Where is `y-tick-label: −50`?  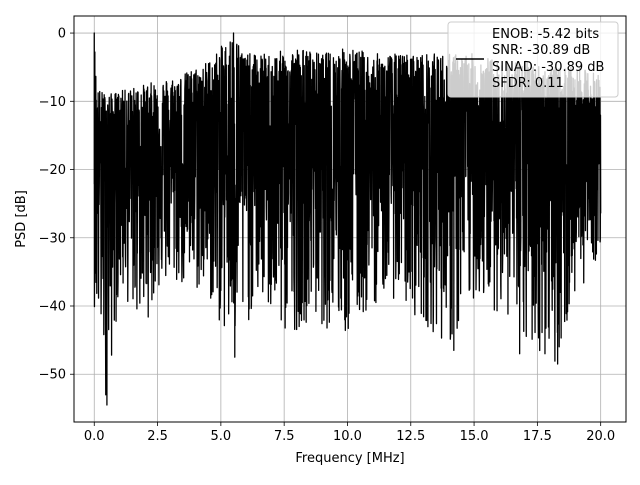
y-tick-label: −50 is located at coordinates (52, 375).